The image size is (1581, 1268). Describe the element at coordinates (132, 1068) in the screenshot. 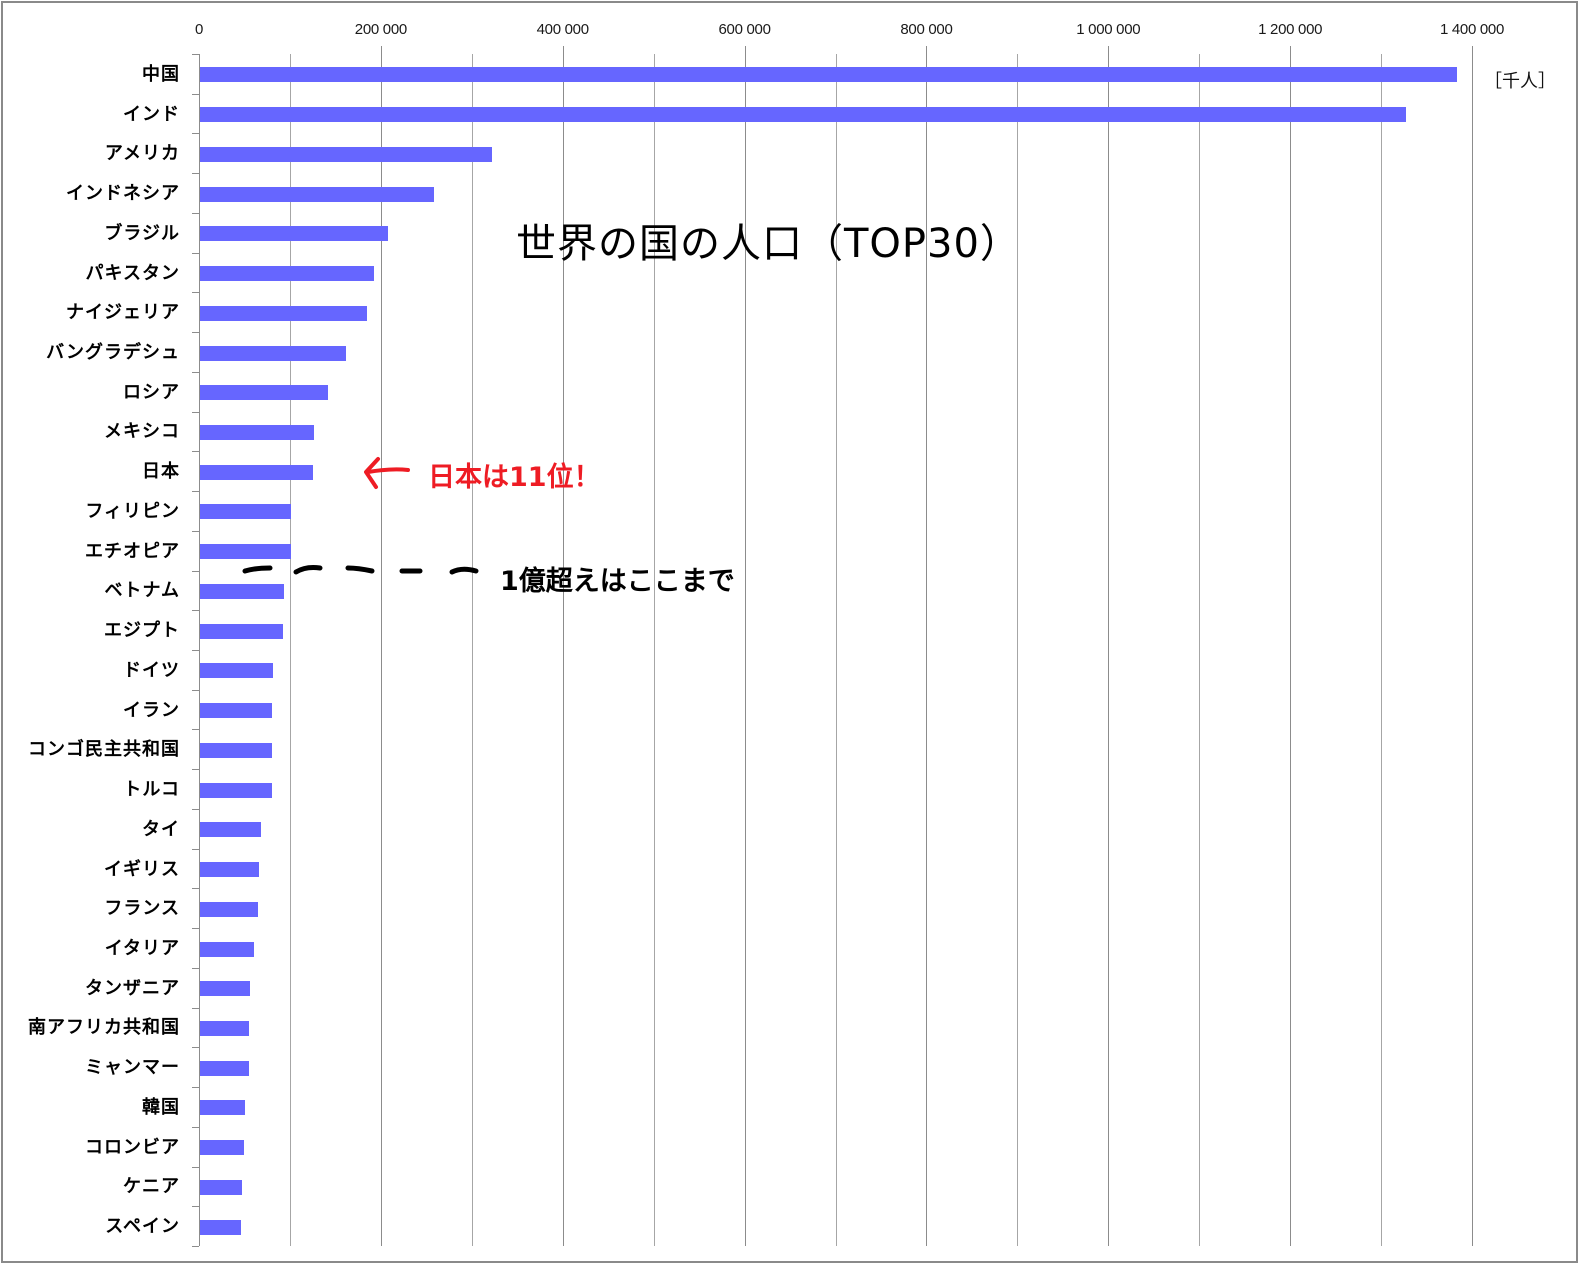

I see `category-label: ミャンマー` at that location.